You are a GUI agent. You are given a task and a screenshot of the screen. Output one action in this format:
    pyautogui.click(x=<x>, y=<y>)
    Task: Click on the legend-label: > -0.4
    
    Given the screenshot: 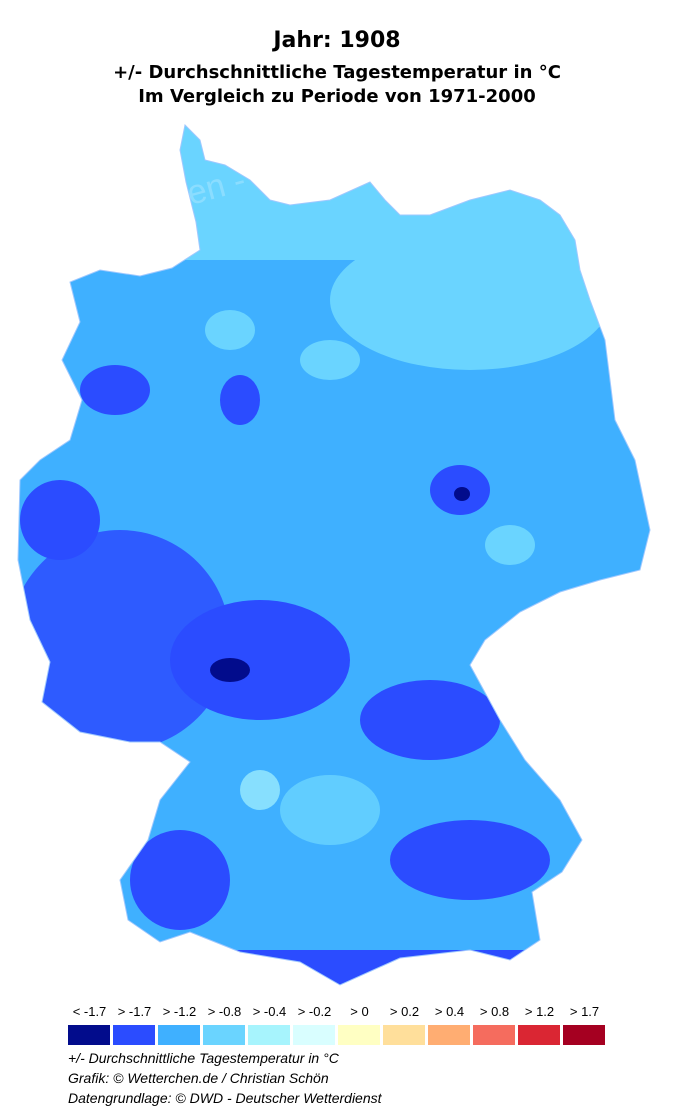 What is the action you would take?
    pyautogui.click(x=269, y=1011)
    